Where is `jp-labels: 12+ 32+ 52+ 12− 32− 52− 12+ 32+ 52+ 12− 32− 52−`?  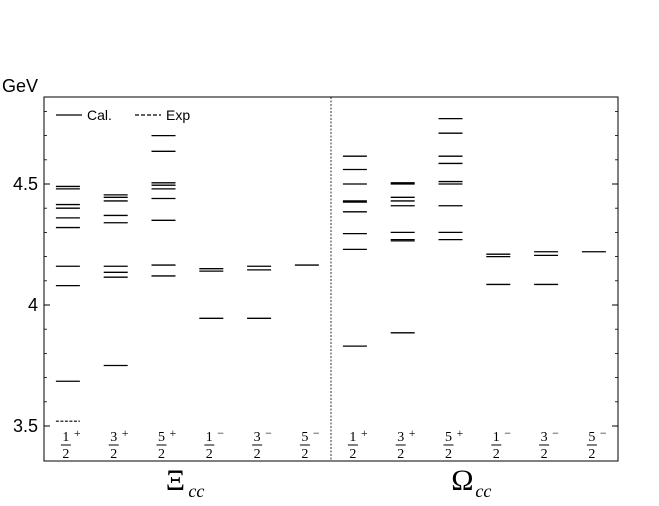
jp-labels: 12+ 32+ 52+ 12− 32− 52− 12+ 32+ 52+ 12− 32− 52− is located at coordinates (333, 444).